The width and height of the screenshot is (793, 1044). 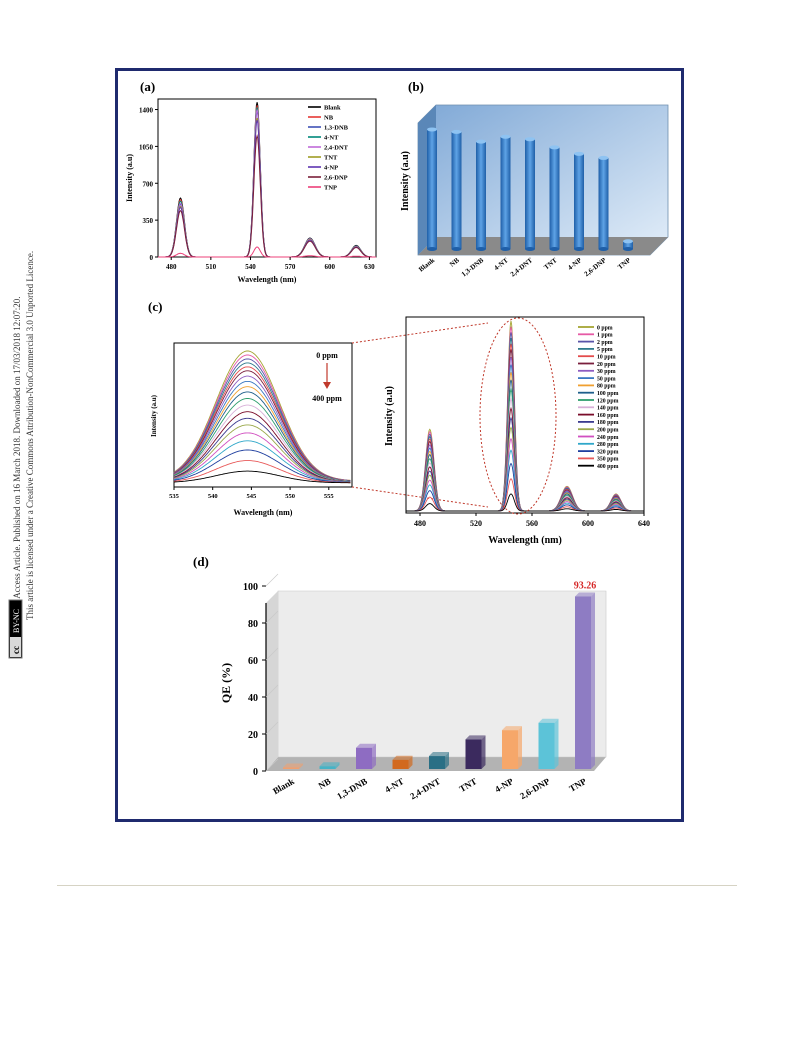 I want to click on chart-d-bar-side, so click(x=447, y=760).